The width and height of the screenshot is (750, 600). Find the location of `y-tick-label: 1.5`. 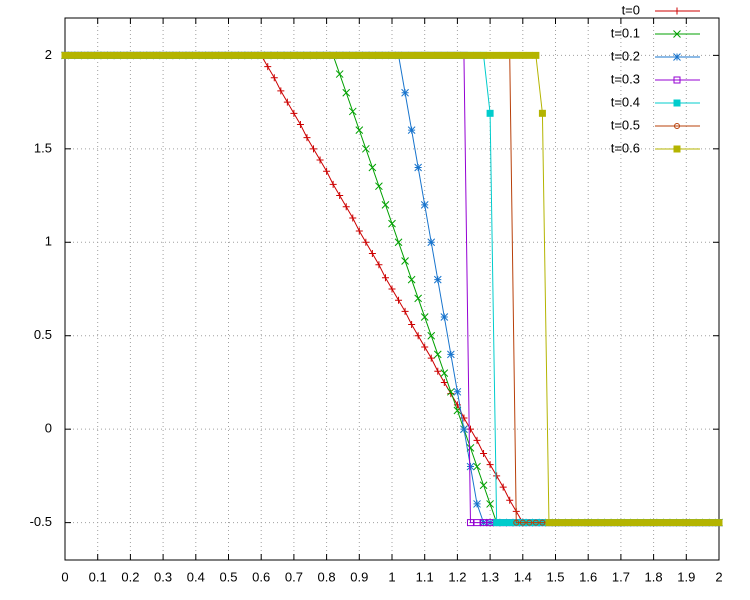

y-tick-label: 1.5 is located at coordinates (43, 147).